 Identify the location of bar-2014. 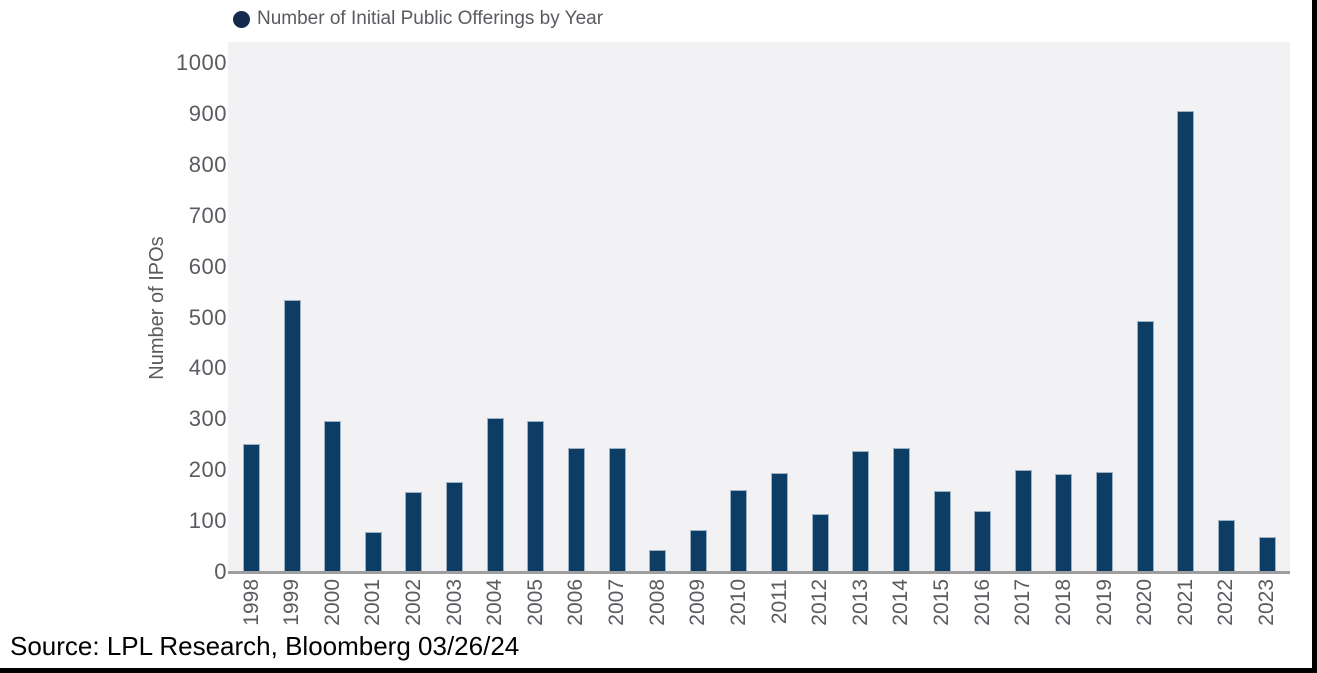
(901, 509).